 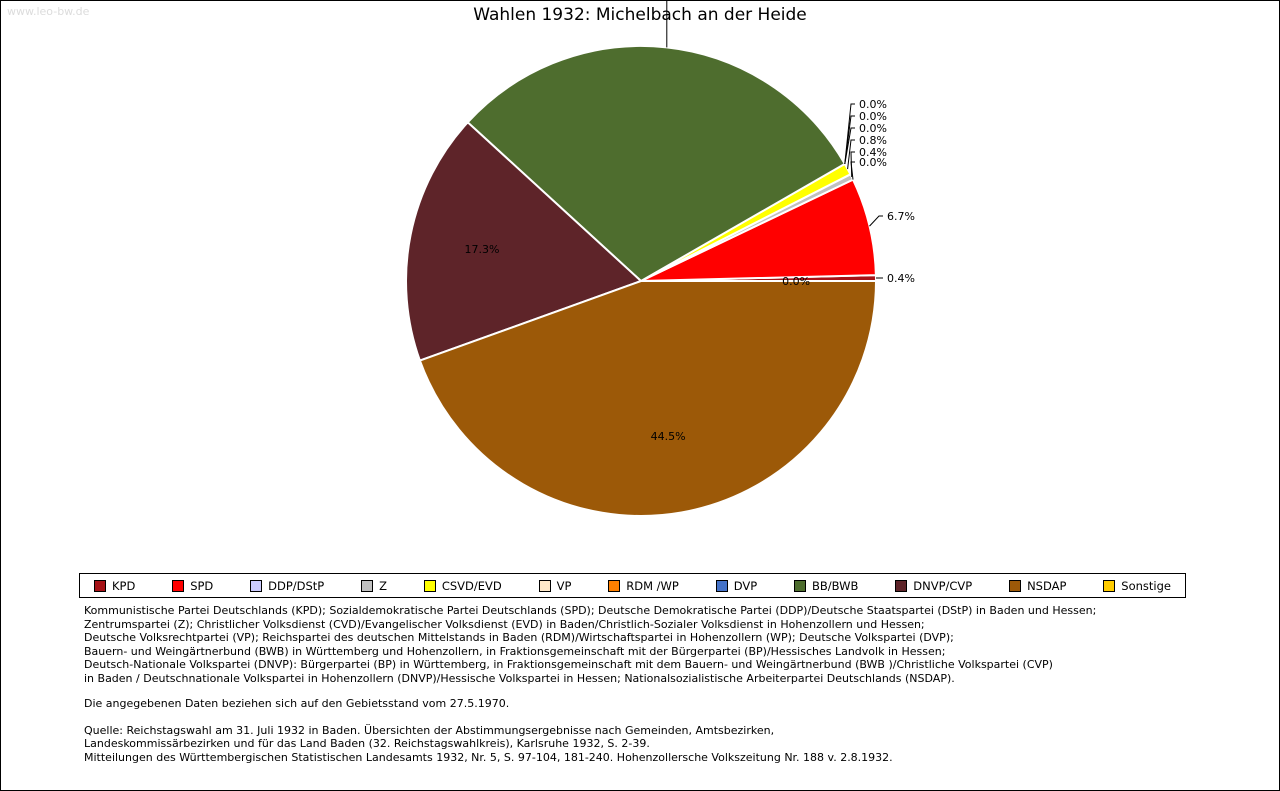 I want to click on leader-line-dvp, so click(x=849, y=133).